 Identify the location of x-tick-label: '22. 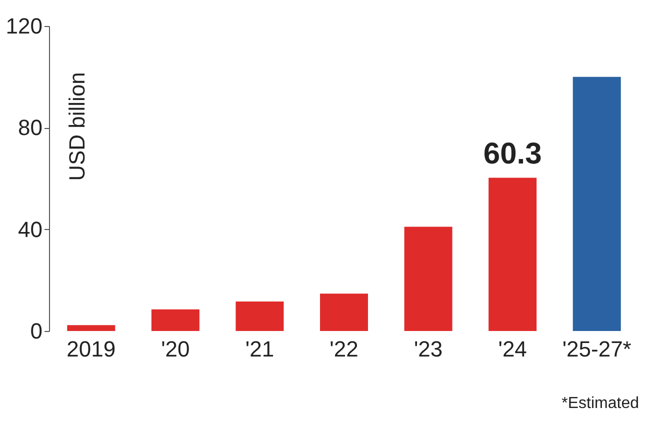
(344, 349).